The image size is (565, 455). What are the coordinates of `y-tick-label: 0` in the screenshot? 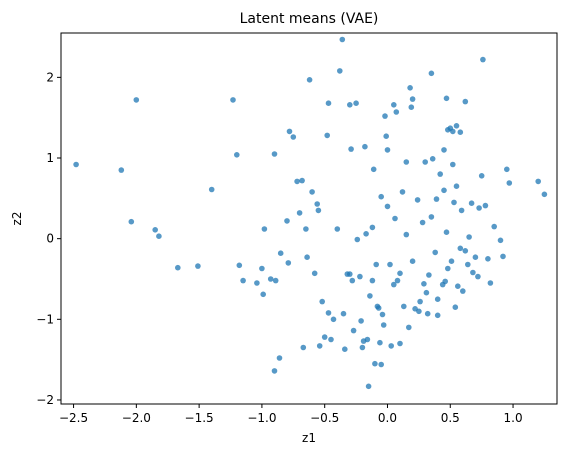 It's located at (50, 239).